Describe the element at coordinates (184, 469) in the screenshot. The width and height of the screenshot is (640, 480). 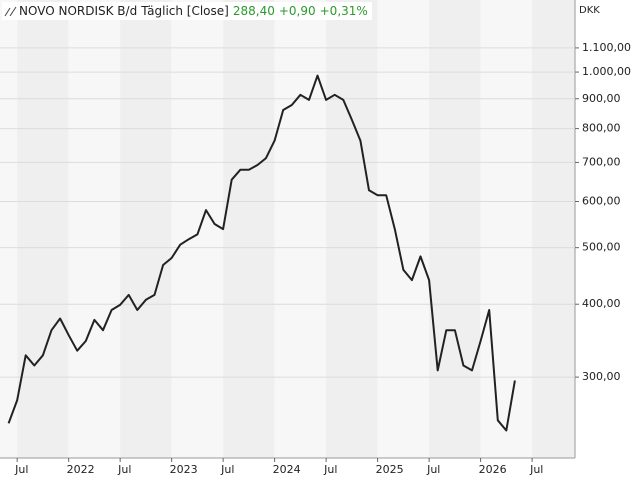
I see `x-tick-label: 2023` at that location.